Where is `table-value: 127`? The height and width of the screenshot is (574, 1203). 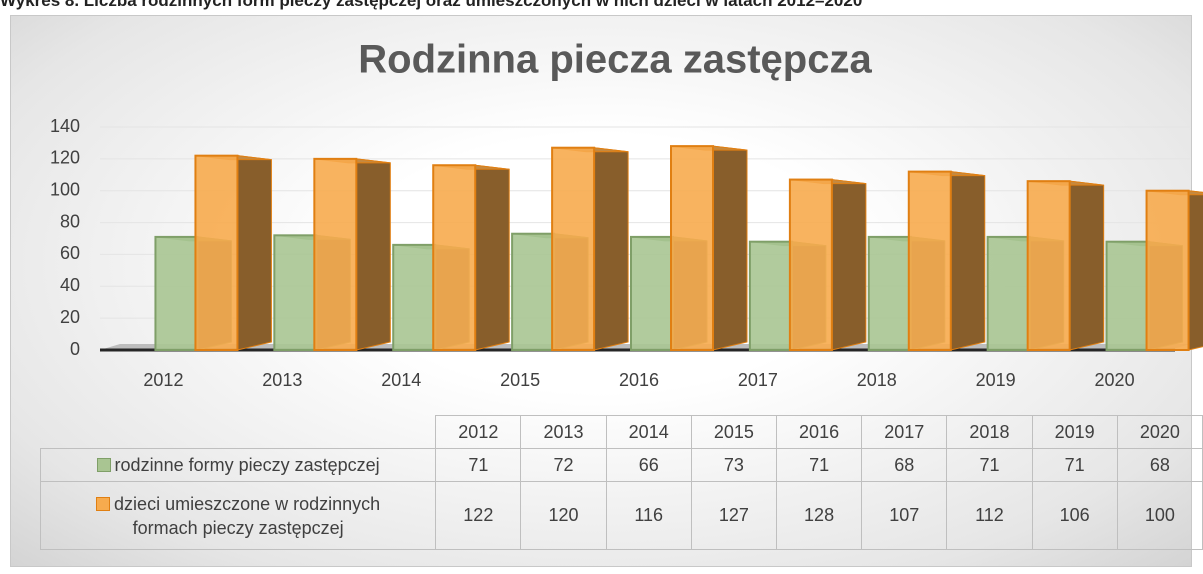 table-value: 127 is located at coordinates (733, 515).